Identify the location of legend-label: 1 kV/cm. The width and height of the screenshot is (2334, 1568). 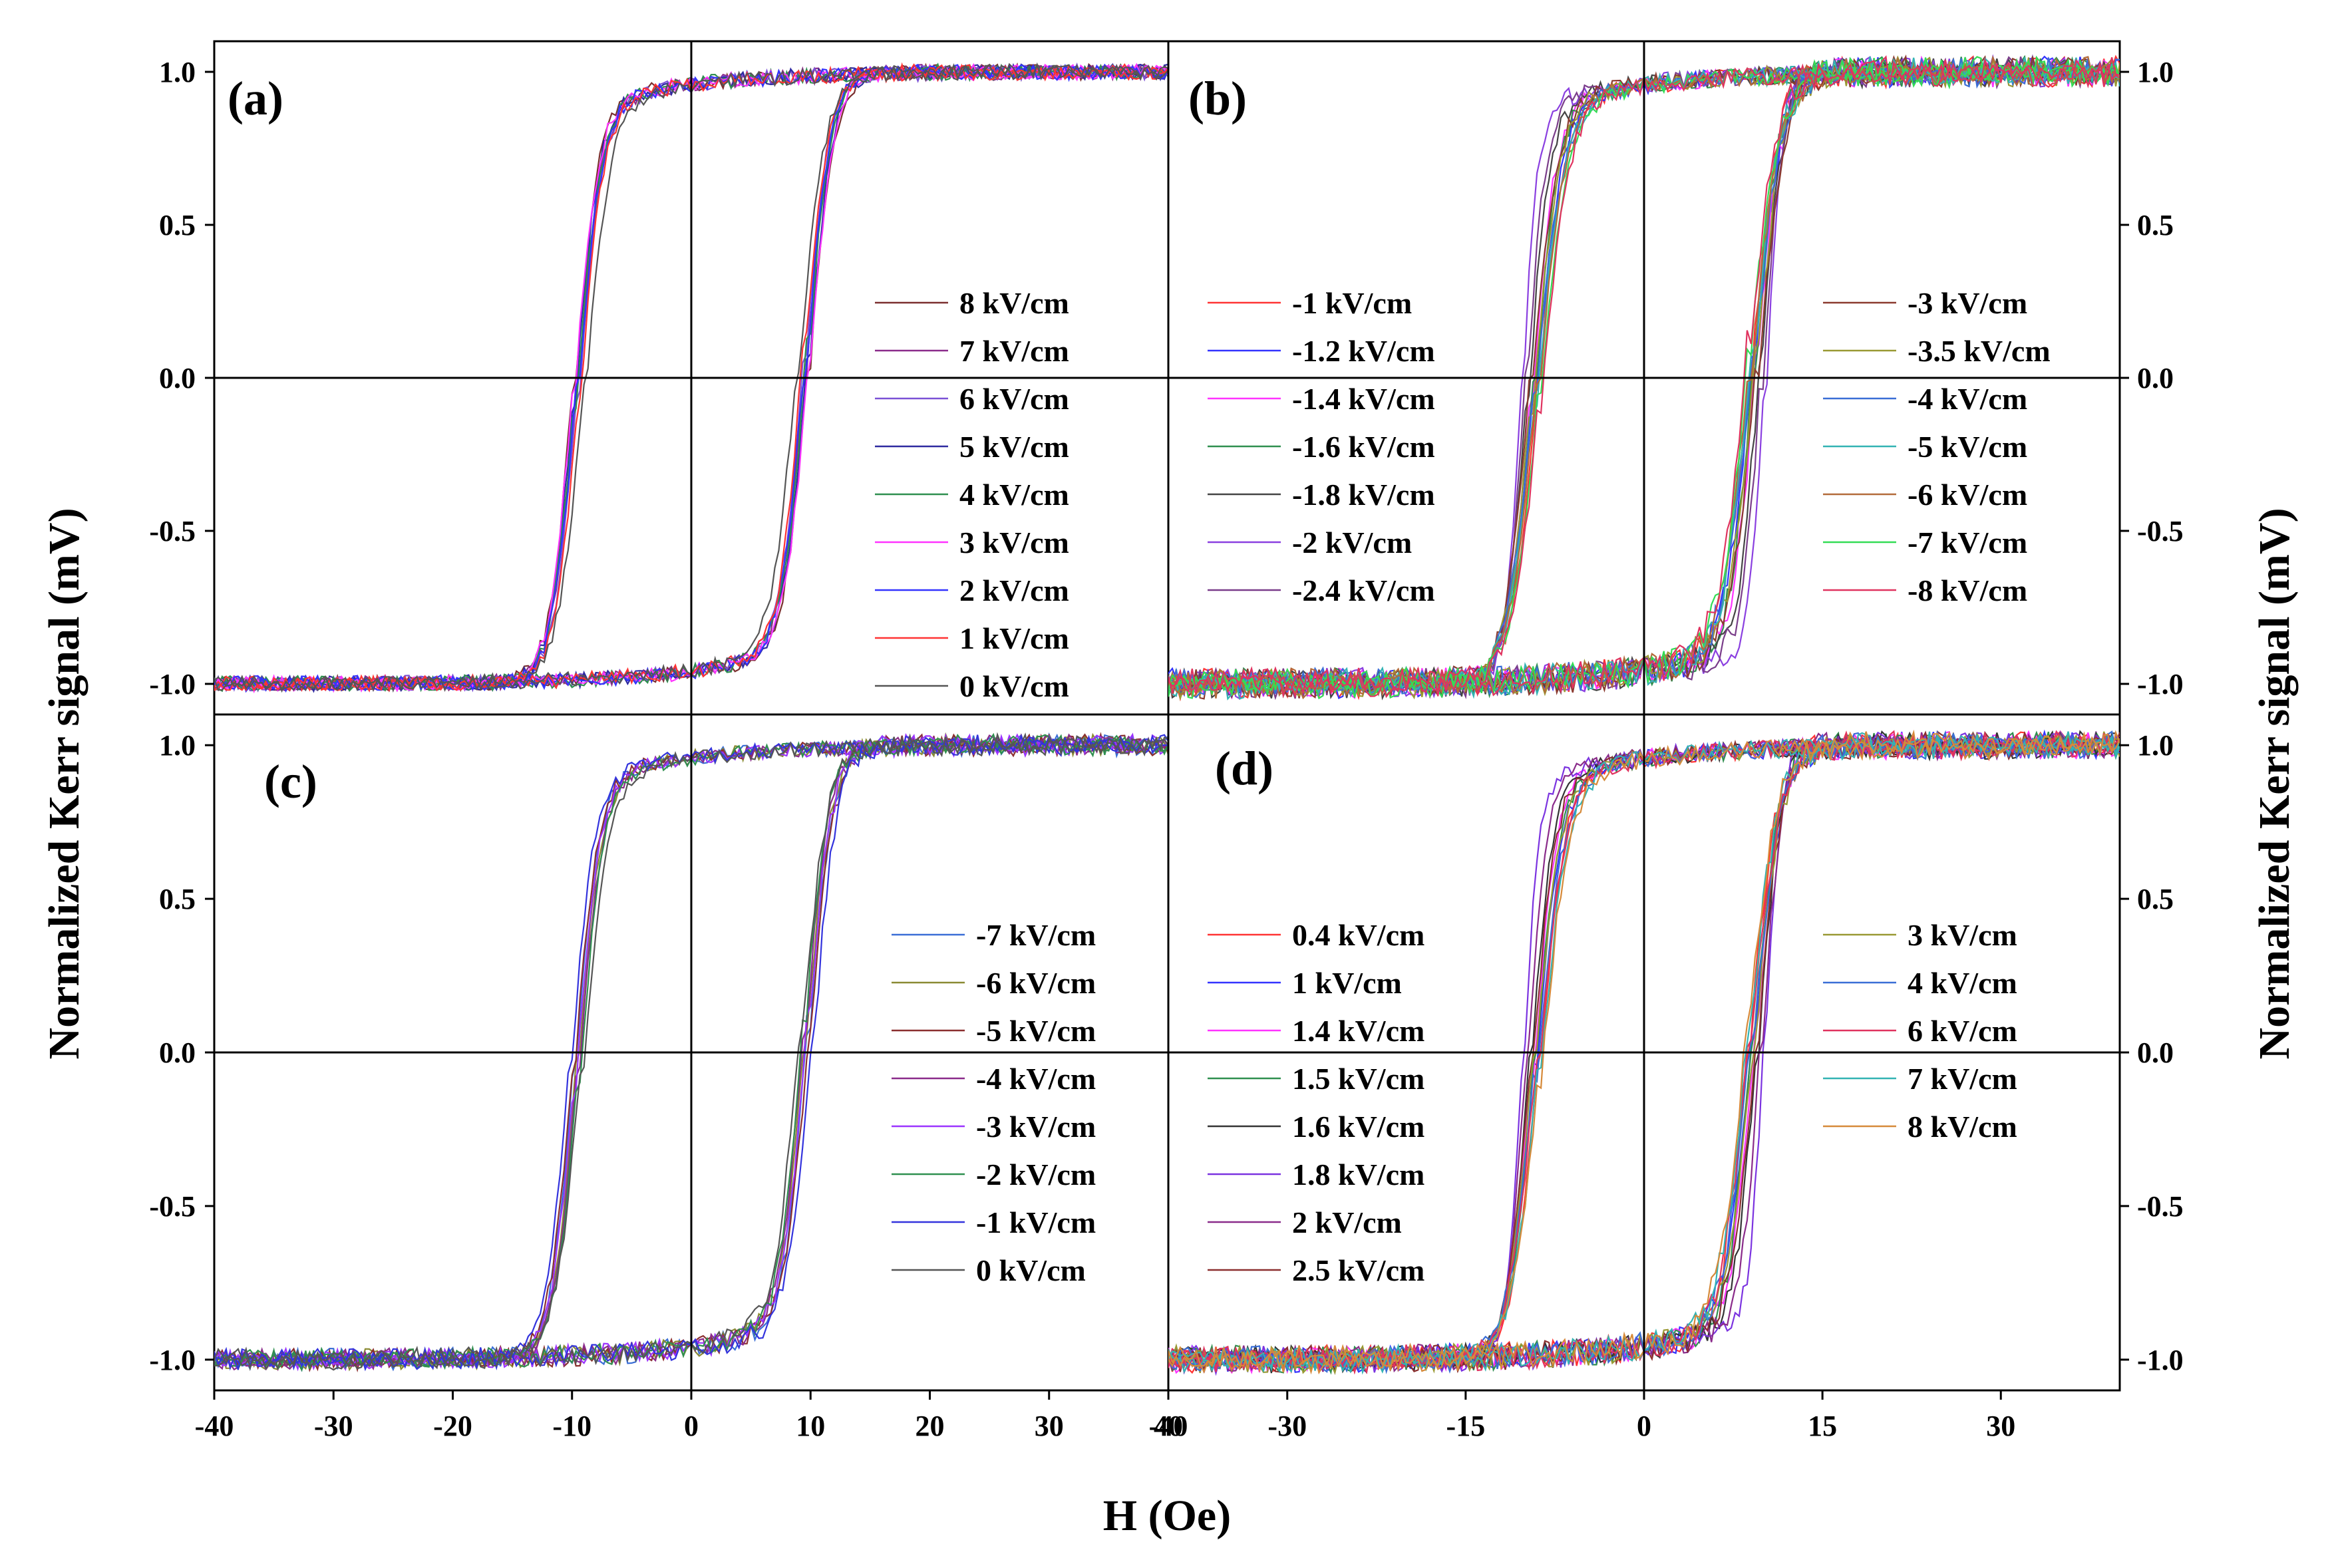
(1014, 638).